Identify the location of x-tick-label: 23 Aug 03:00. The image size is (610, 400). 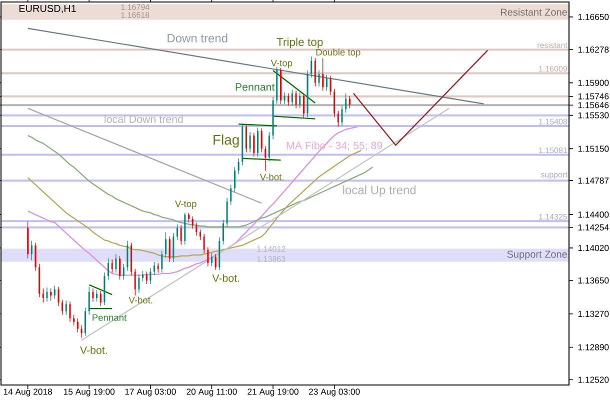
(334, 392).